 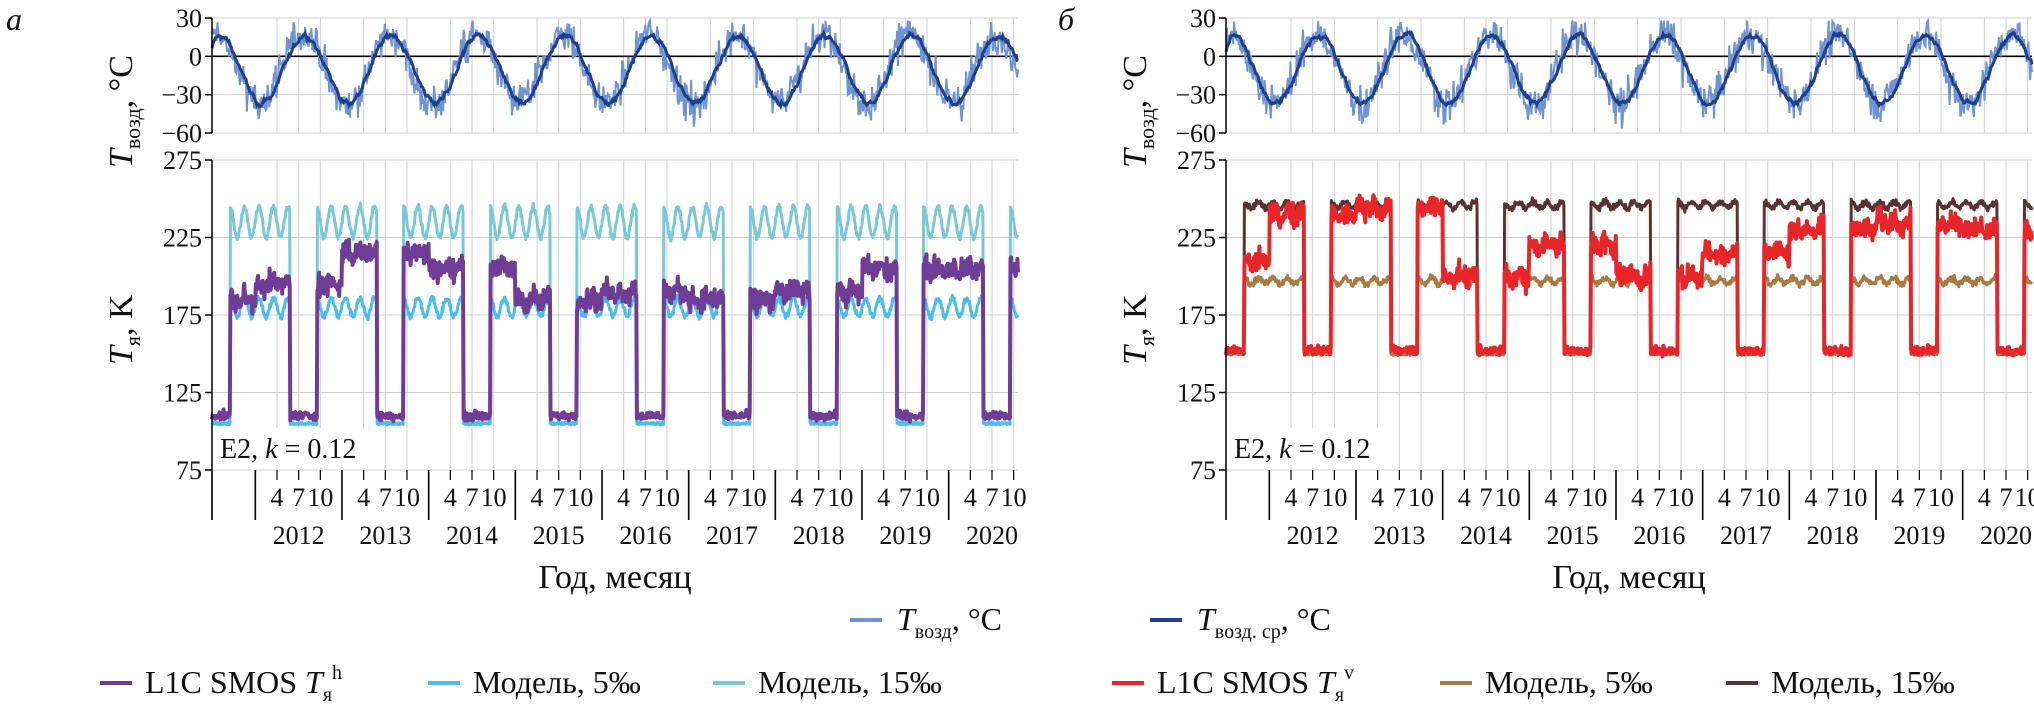 What do you see at coordinates (1863, 682) in the screenshot?
I see `legend-label-model15-b: Модель, 15‰` at bounding box center [1863, 682].